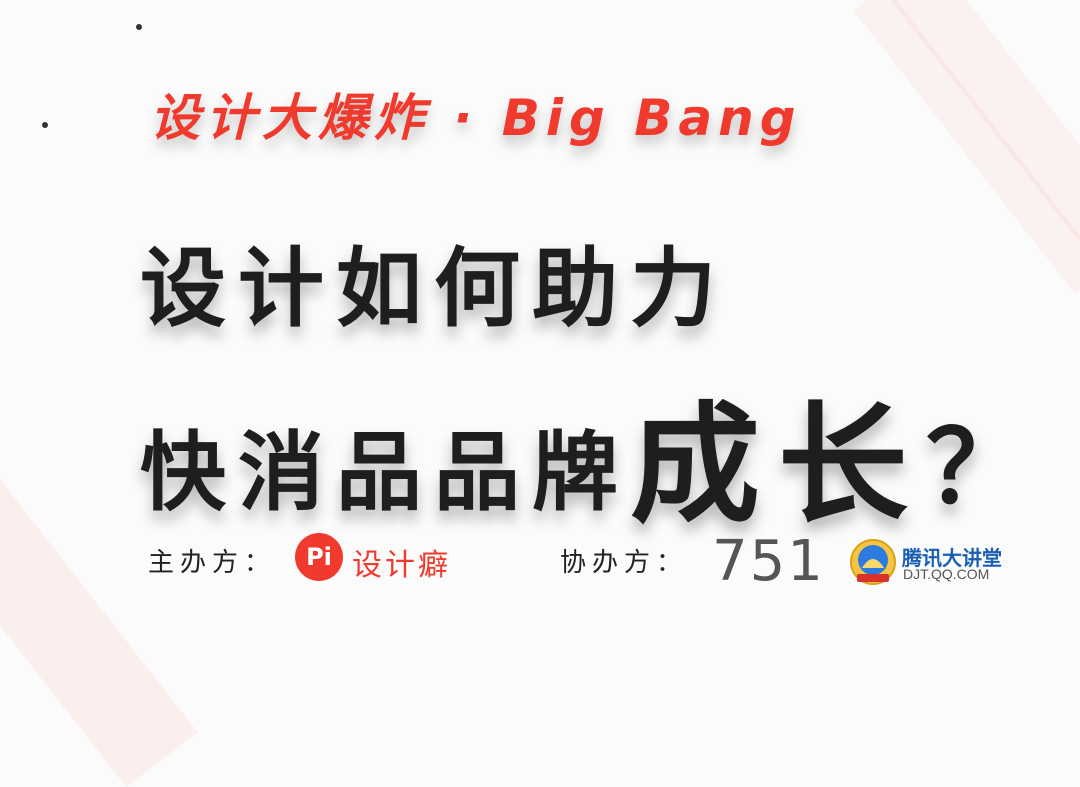  What do you see at coordinates (946, 574) in the screenshot?
I see `tencent-url: DJT.QQ.COM` at bounding box center [946, 574].